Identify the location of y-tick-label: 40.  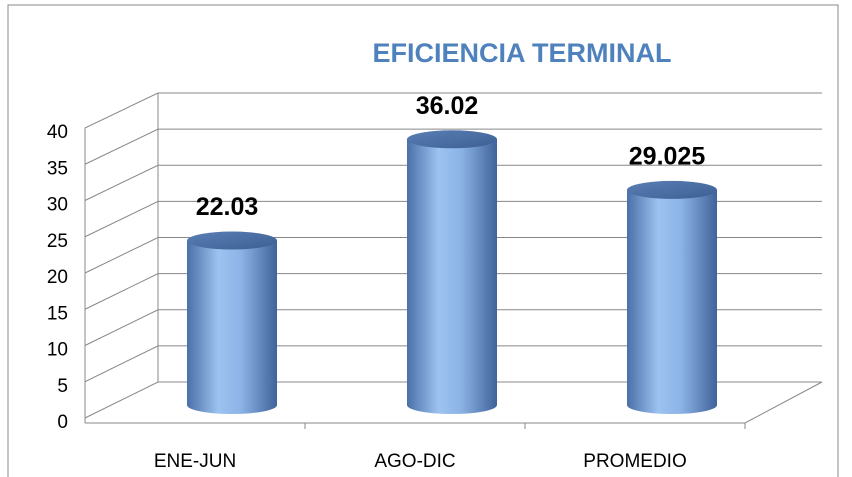
(57, 132).